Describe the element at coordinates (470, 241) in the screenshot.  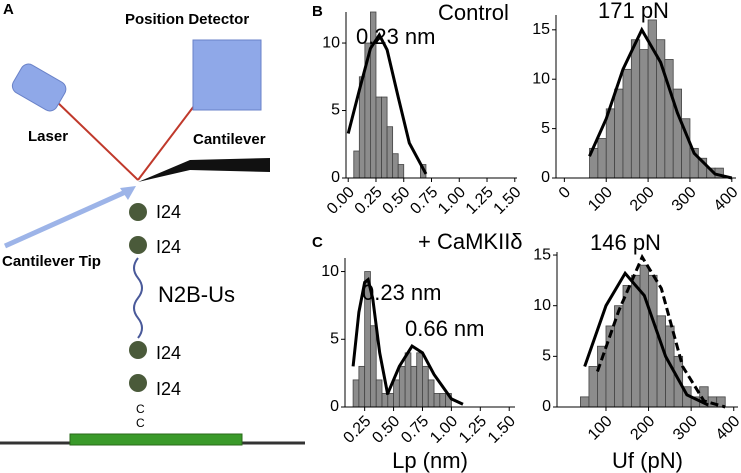
I see `row-title: + CaMKIIδ` at that location.